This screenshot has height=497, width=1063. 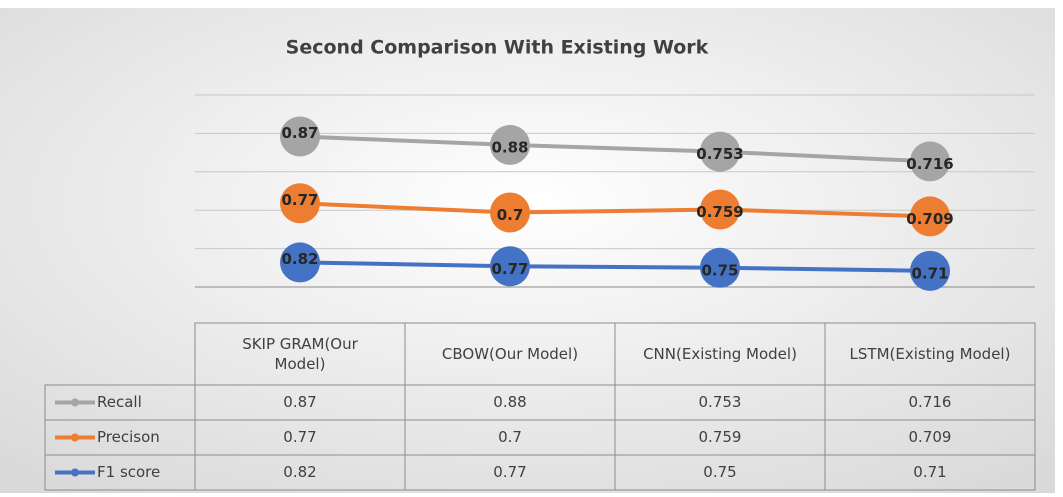 I want to click on table-value: 0.709, so click(x=930, y=437).